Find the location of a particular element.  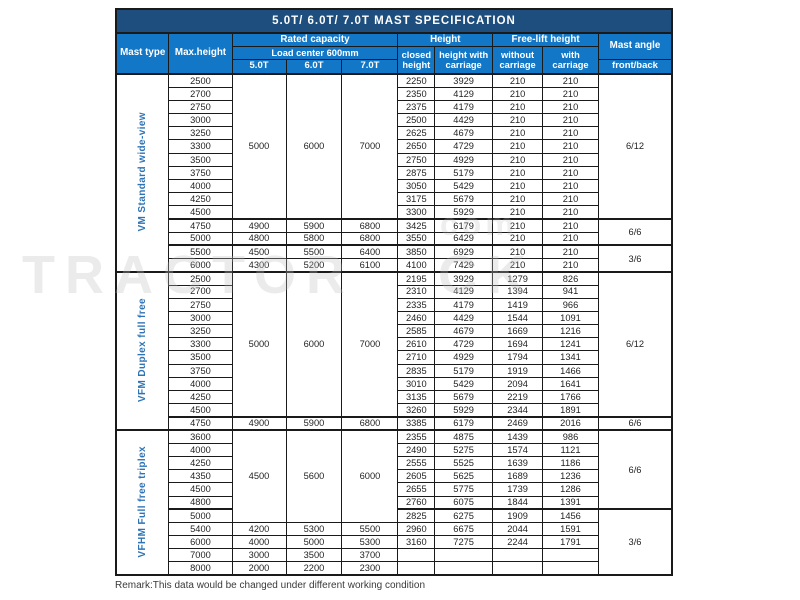

freelift-without-carriage-cell: 1794 is located at coordinates (518, 357).